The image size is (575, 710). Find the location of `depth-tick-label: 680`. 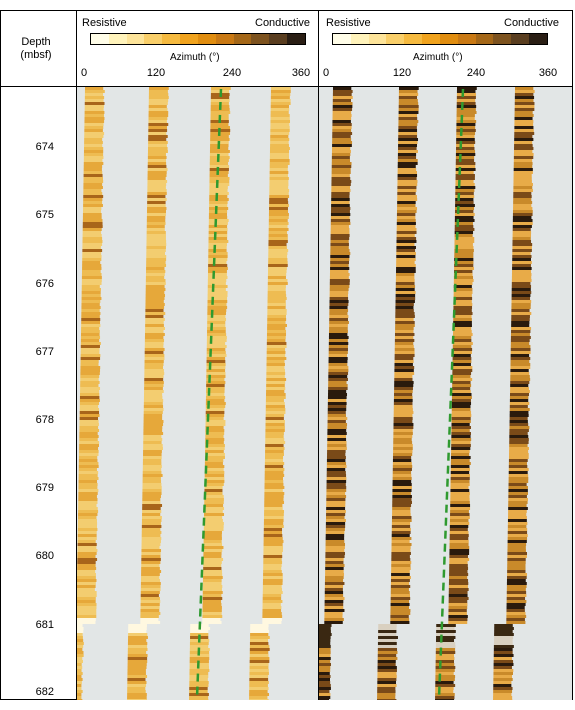

depth-tick-label: 680 is located at coordinates (44, 556).